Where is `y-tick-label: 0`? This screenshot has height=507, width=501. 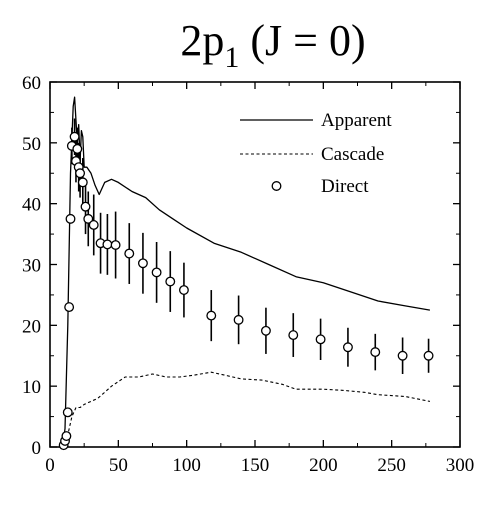 y-tick-label: 0 is located at coordinates (37, 448).